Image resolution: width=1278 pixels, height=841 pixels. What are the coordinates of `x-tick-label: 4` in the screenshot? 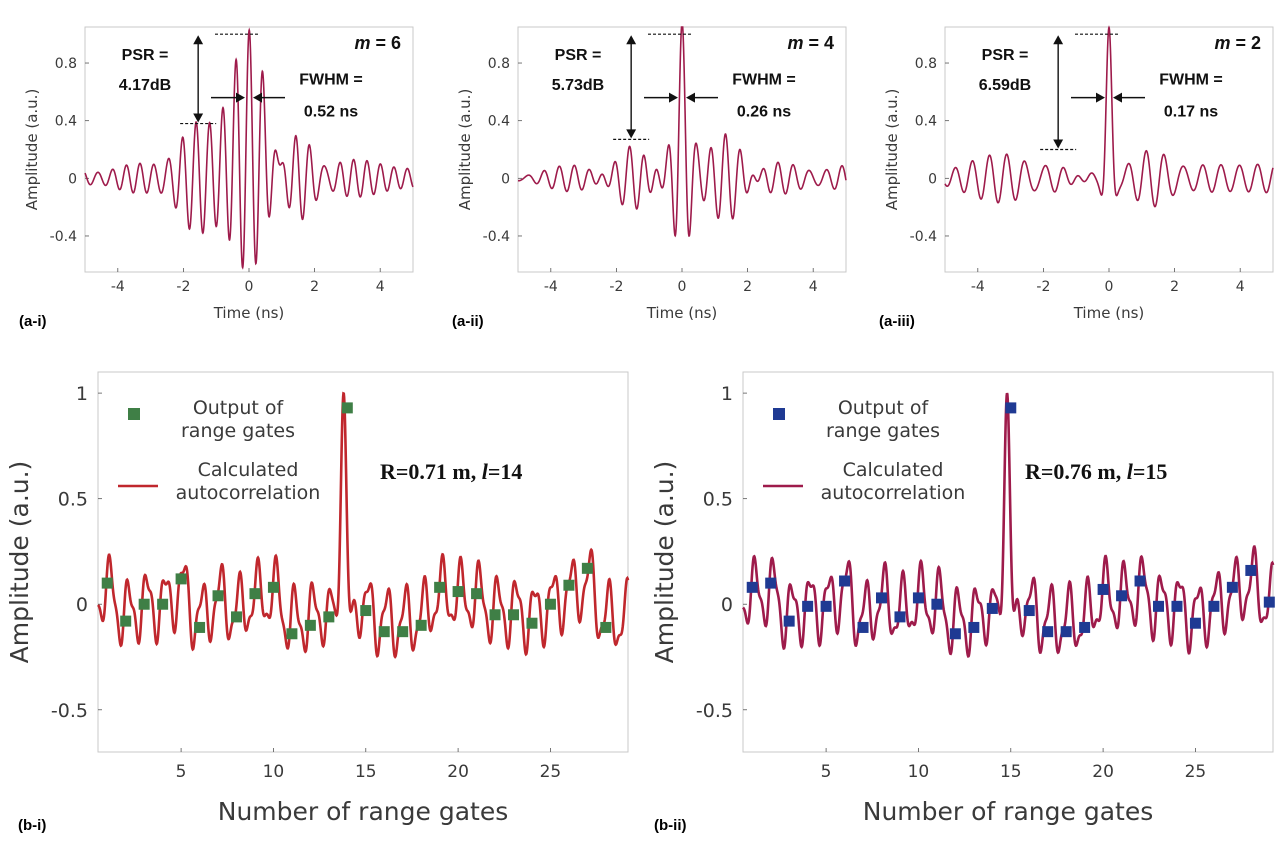 It's located at (1240, 287).